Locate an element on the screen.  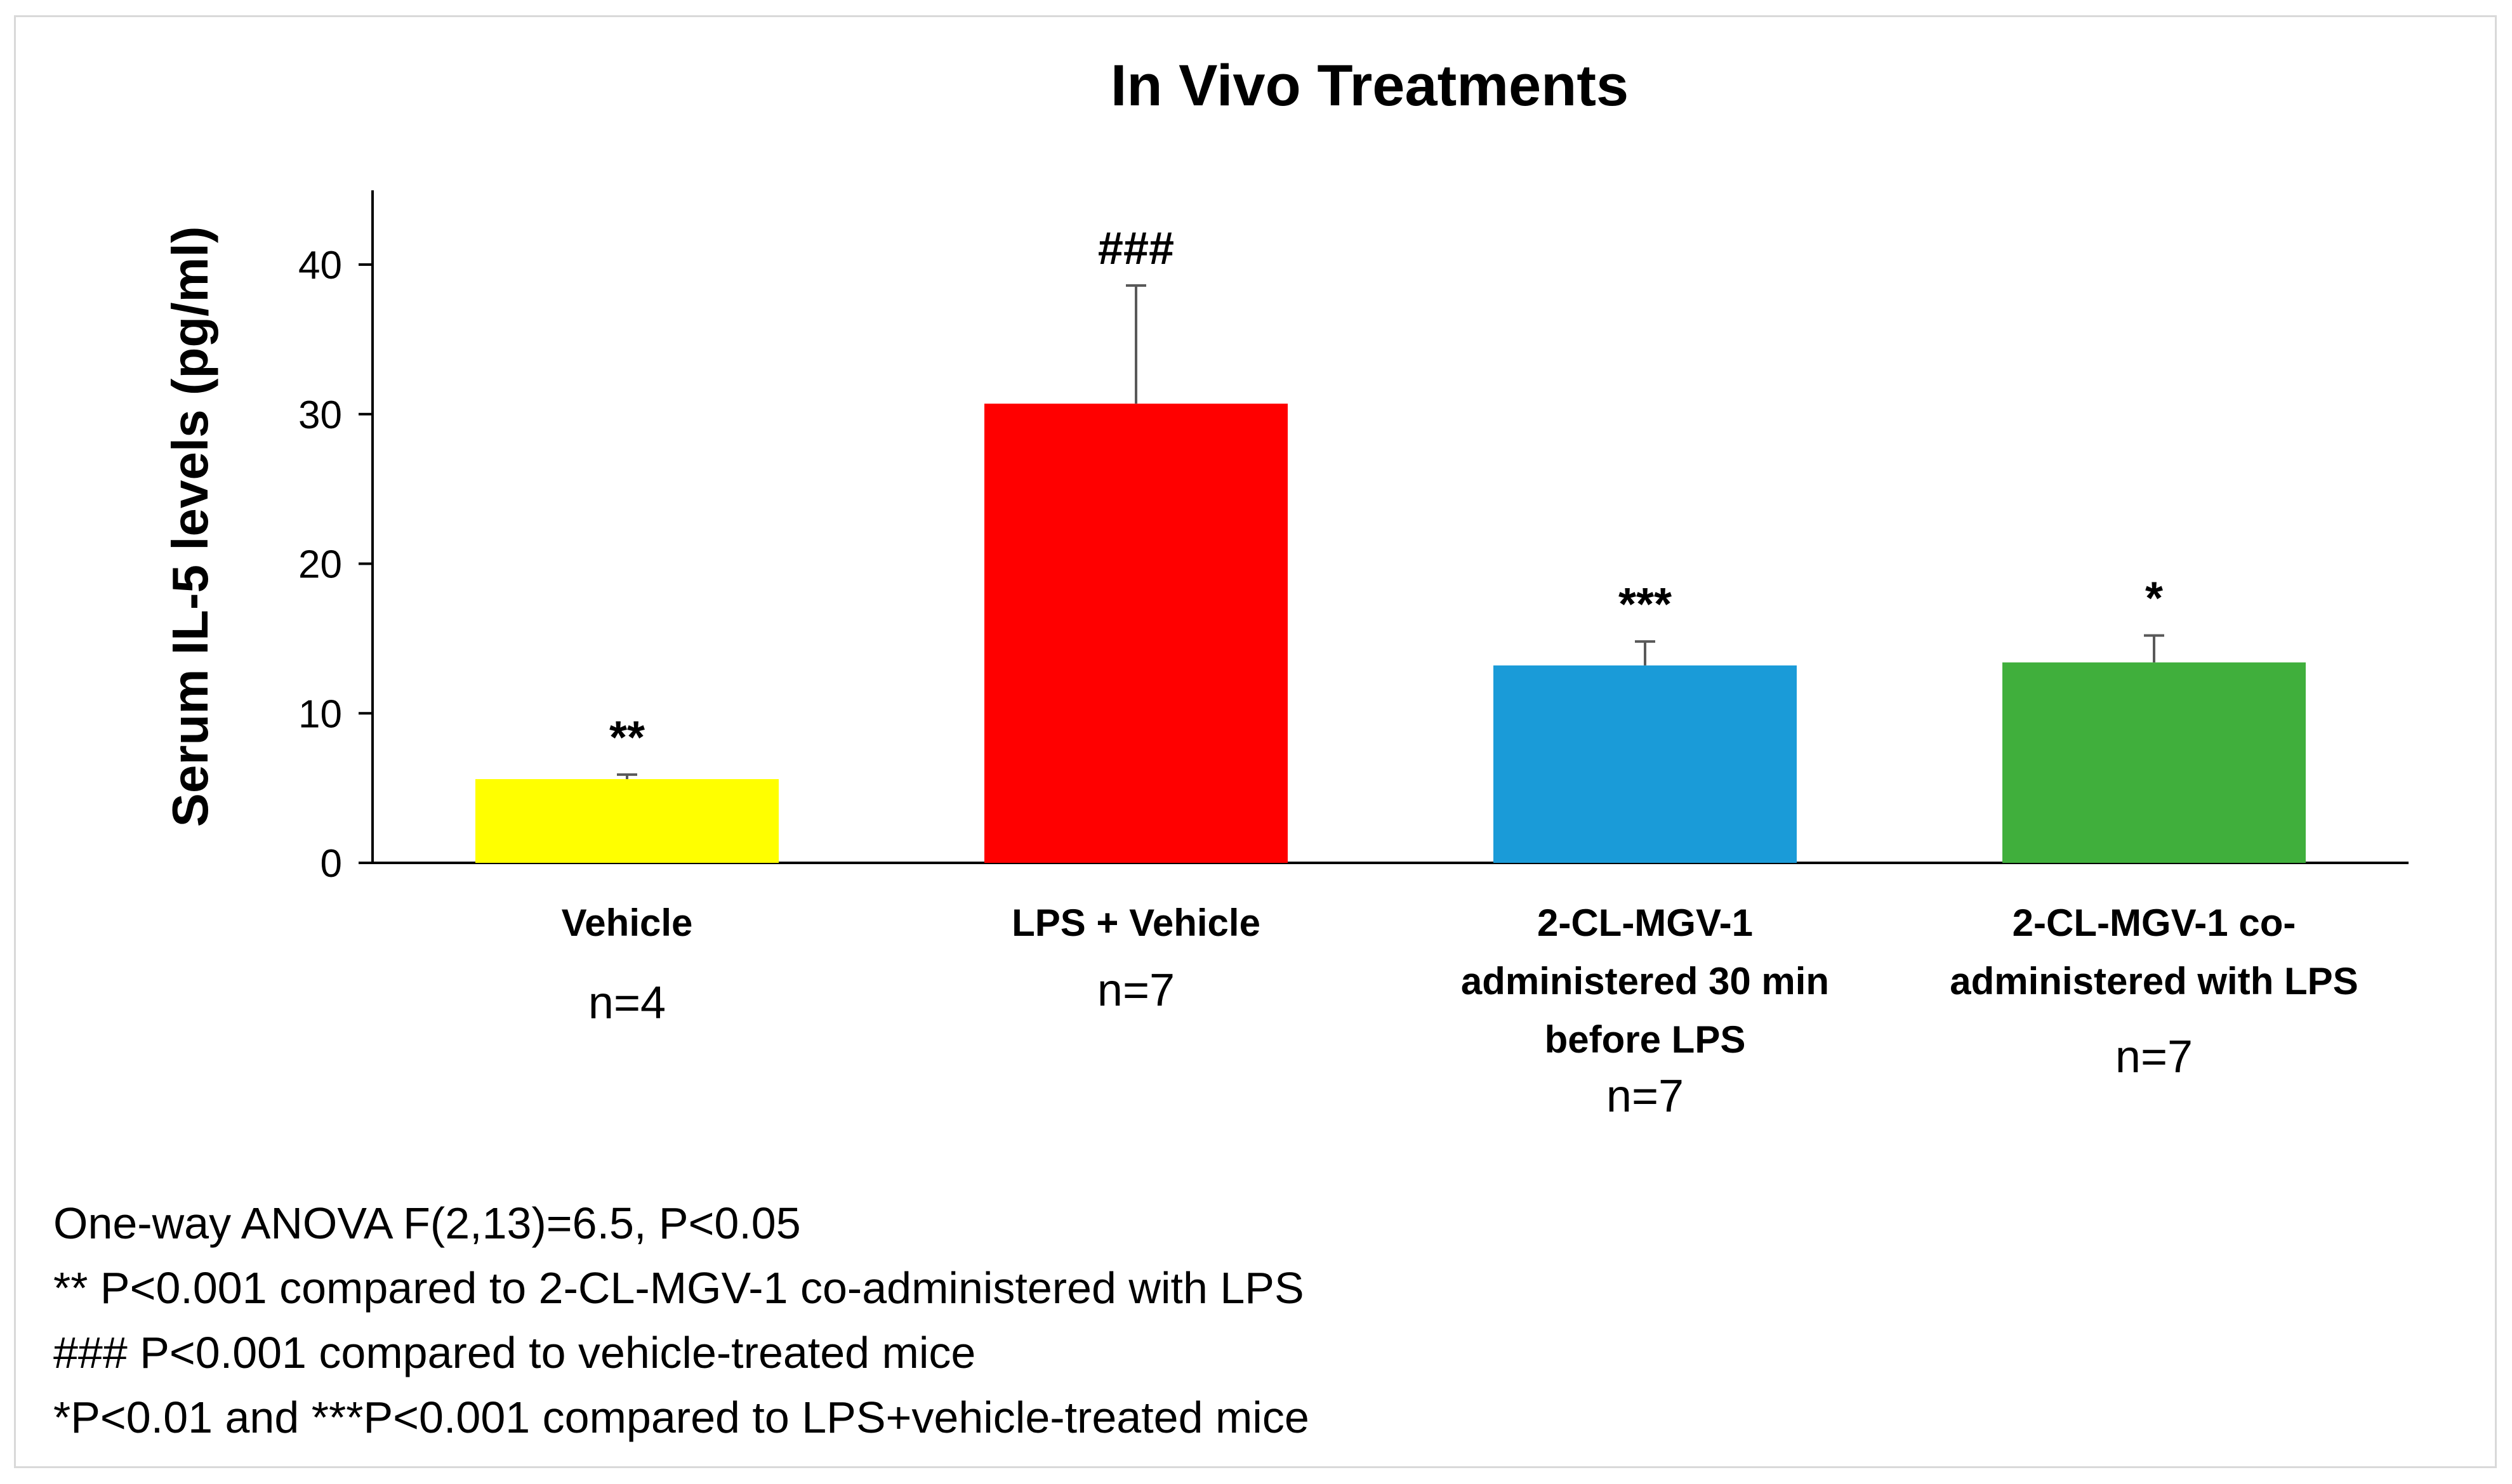
significance-marker: * is located at coordinates (2154, 599).